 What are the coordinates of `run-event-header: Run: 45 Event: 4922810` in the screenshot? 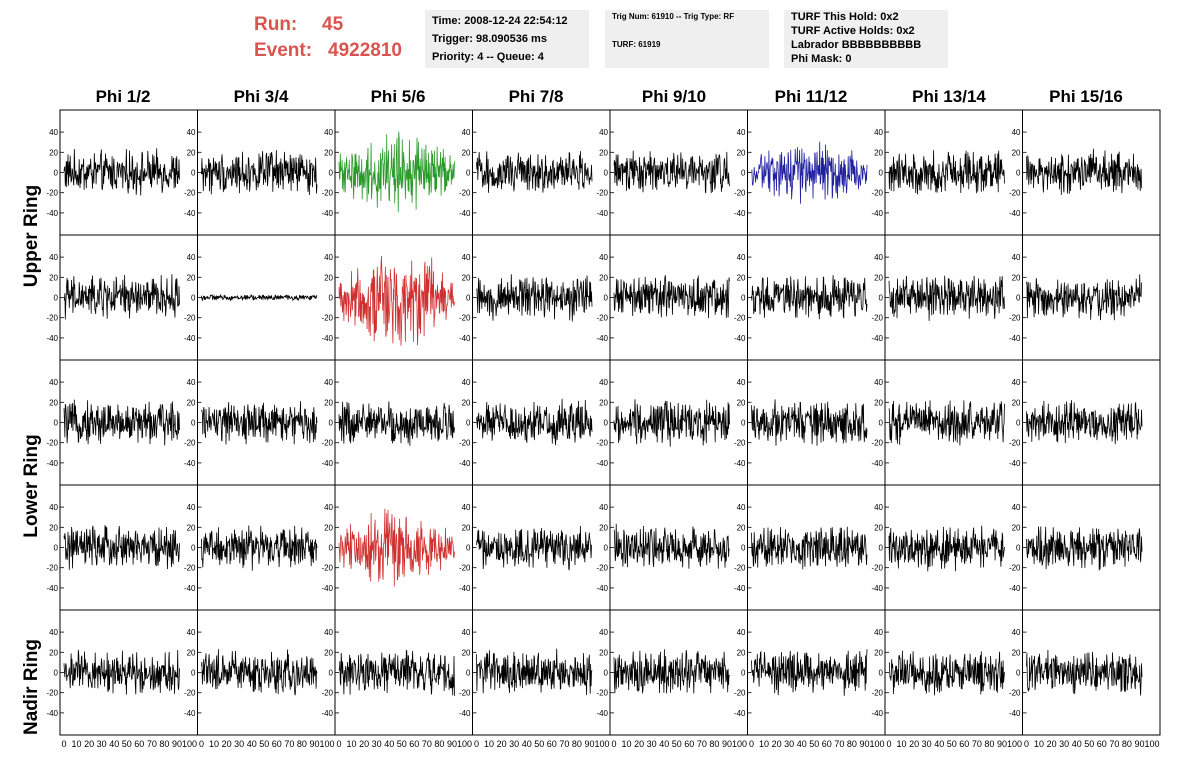 It's located at (328, 38).